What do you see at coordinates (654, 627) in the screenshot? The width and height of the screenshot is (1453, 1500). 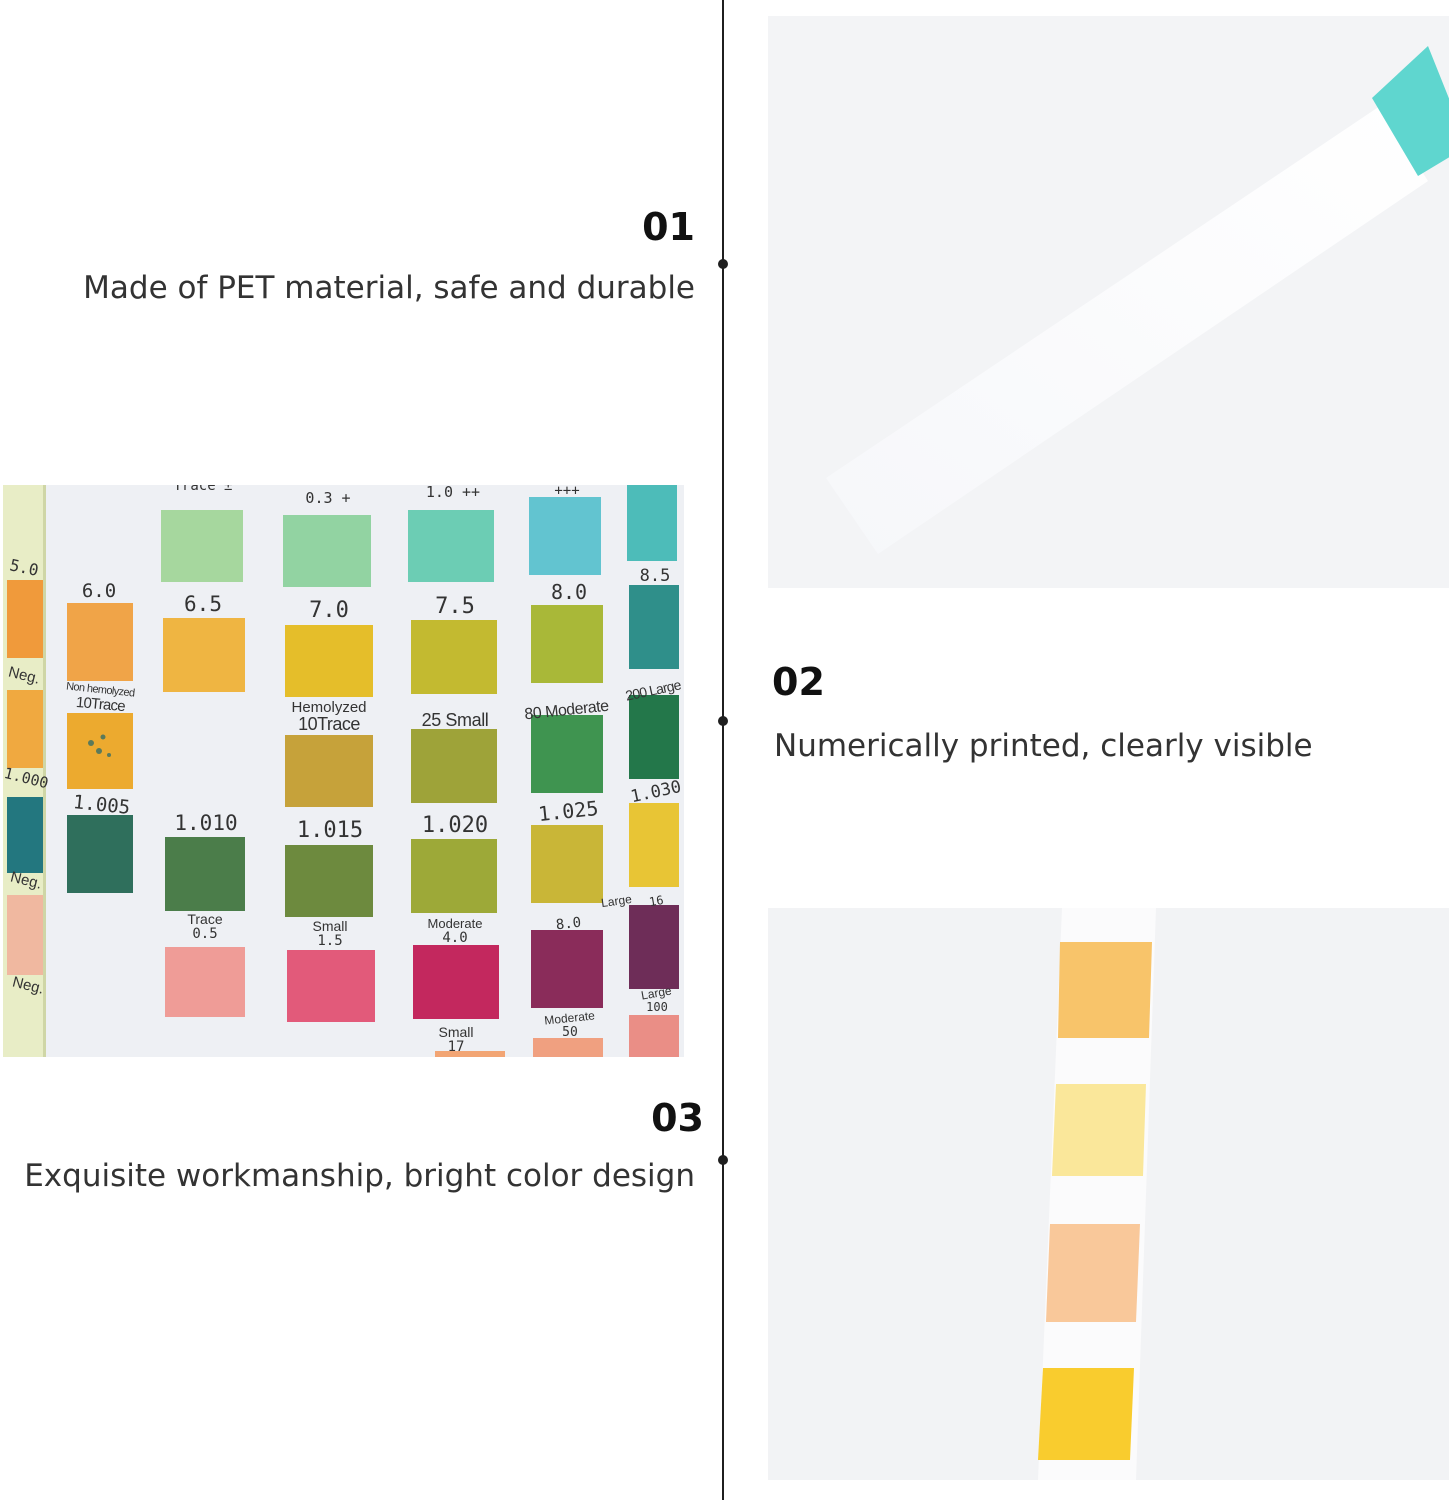 I see `pad-r1-c6` at bounding box center [654, 627].